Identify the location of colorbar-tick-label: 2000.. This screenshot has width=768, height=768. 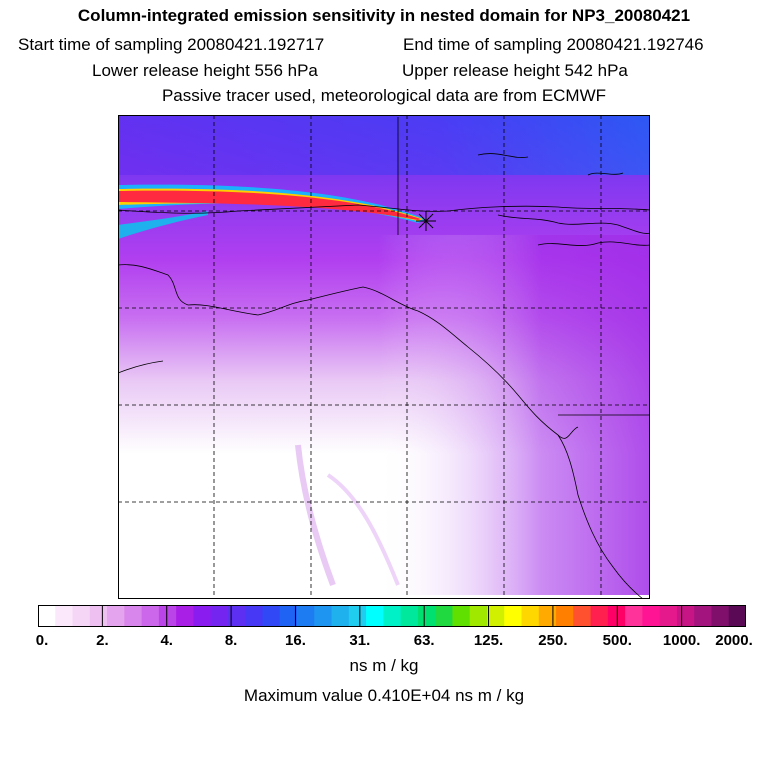
(734, 640).